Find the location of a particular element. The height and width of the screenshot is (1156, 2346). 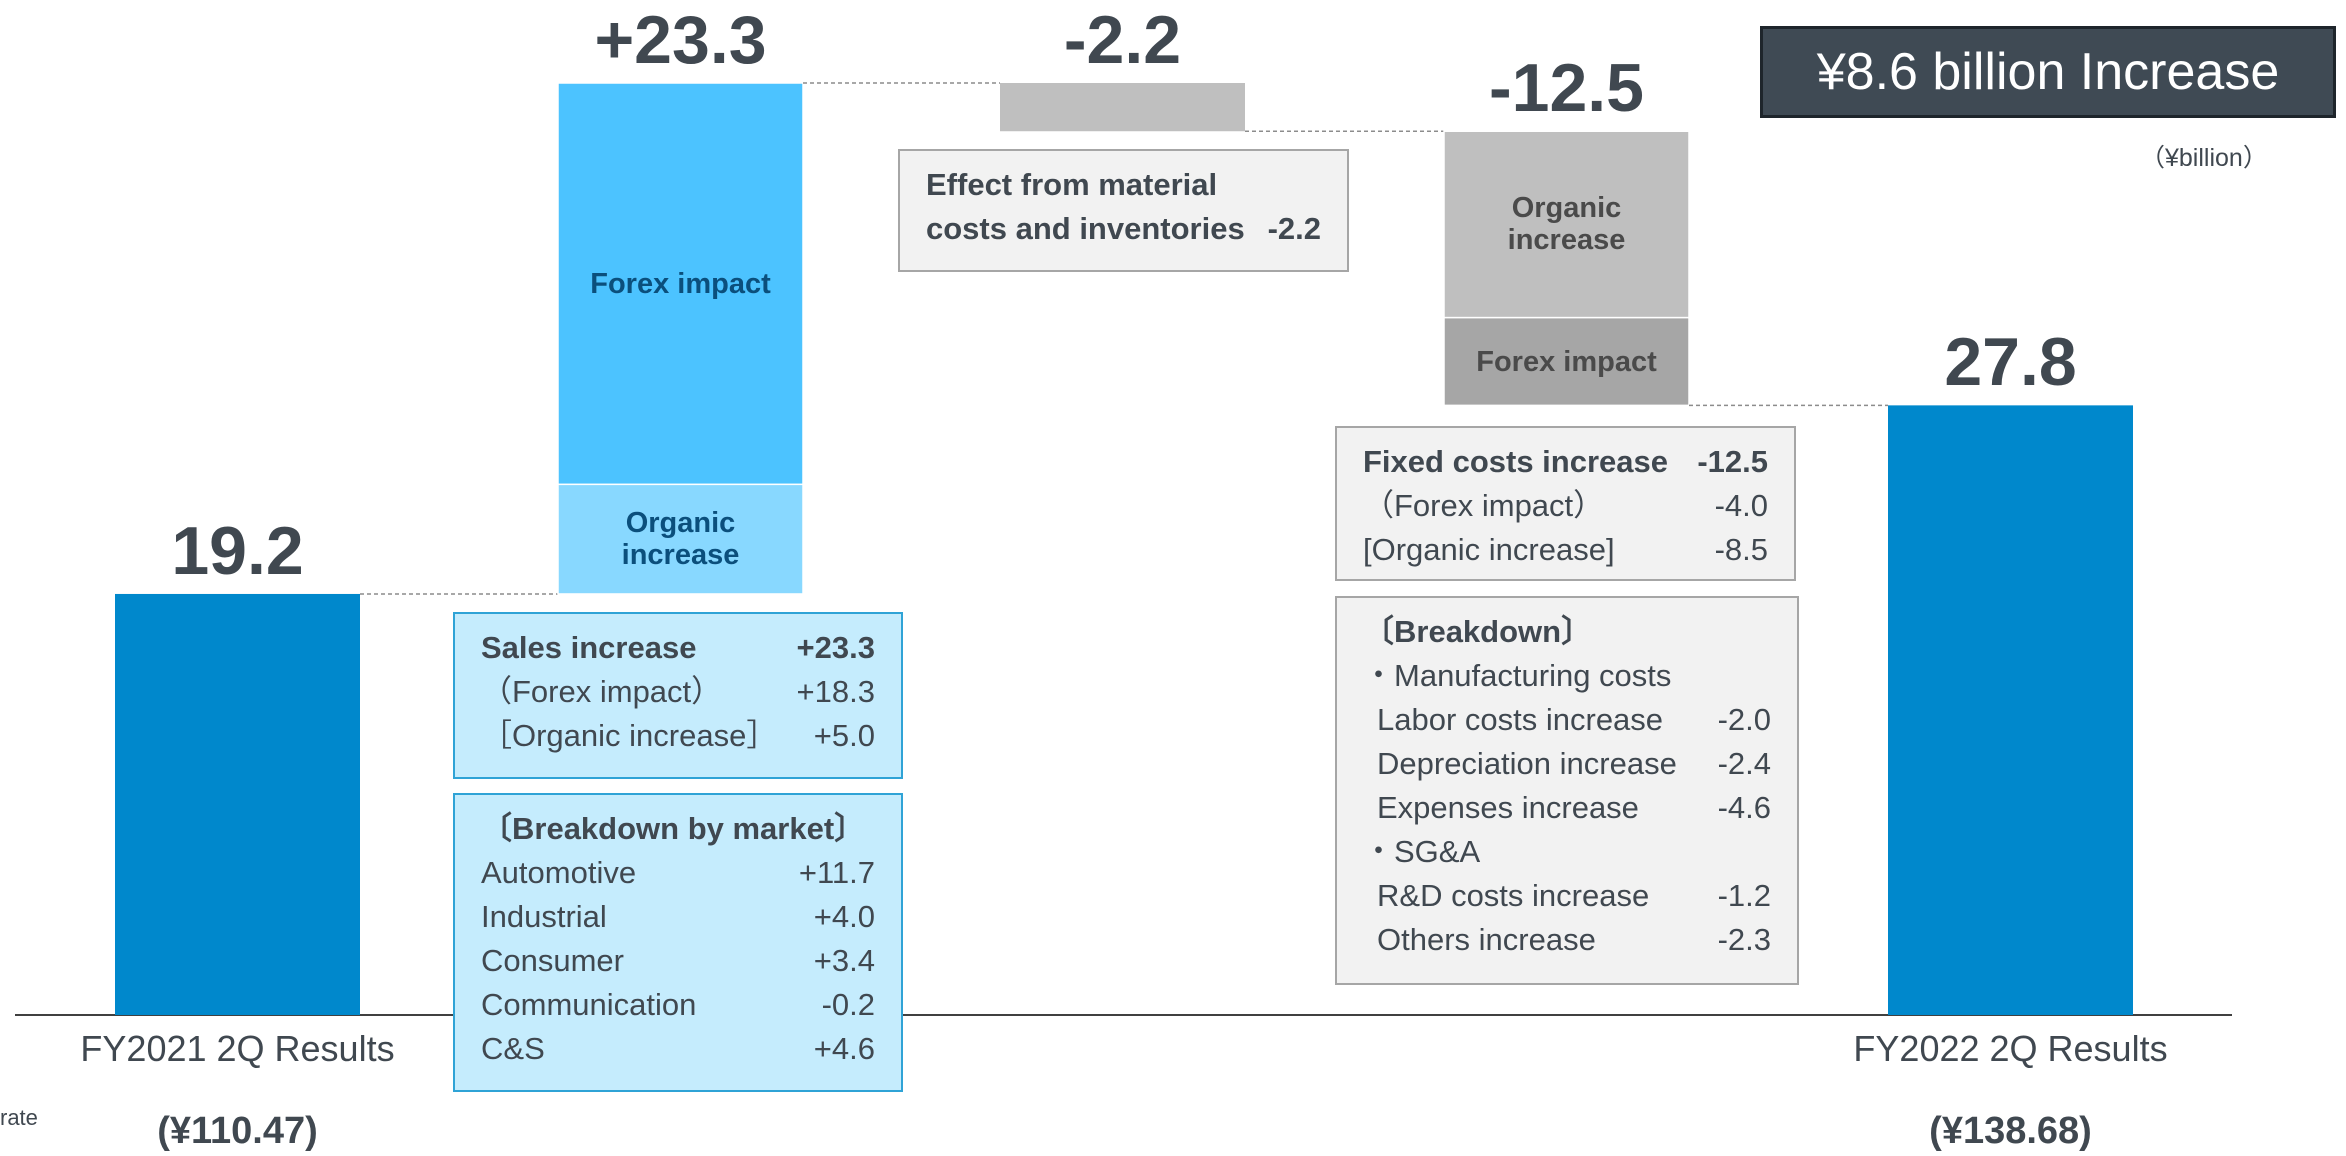

box-row: Expenses increase -4.6 is located at coordinates (1567, 808).